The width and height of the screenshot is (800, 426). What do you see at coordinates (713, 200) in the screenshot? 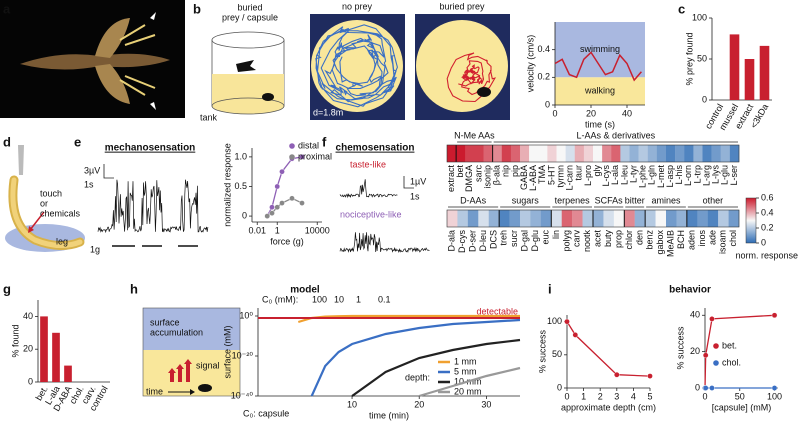
I see `group-label: other` at bounding box center [713, 200].